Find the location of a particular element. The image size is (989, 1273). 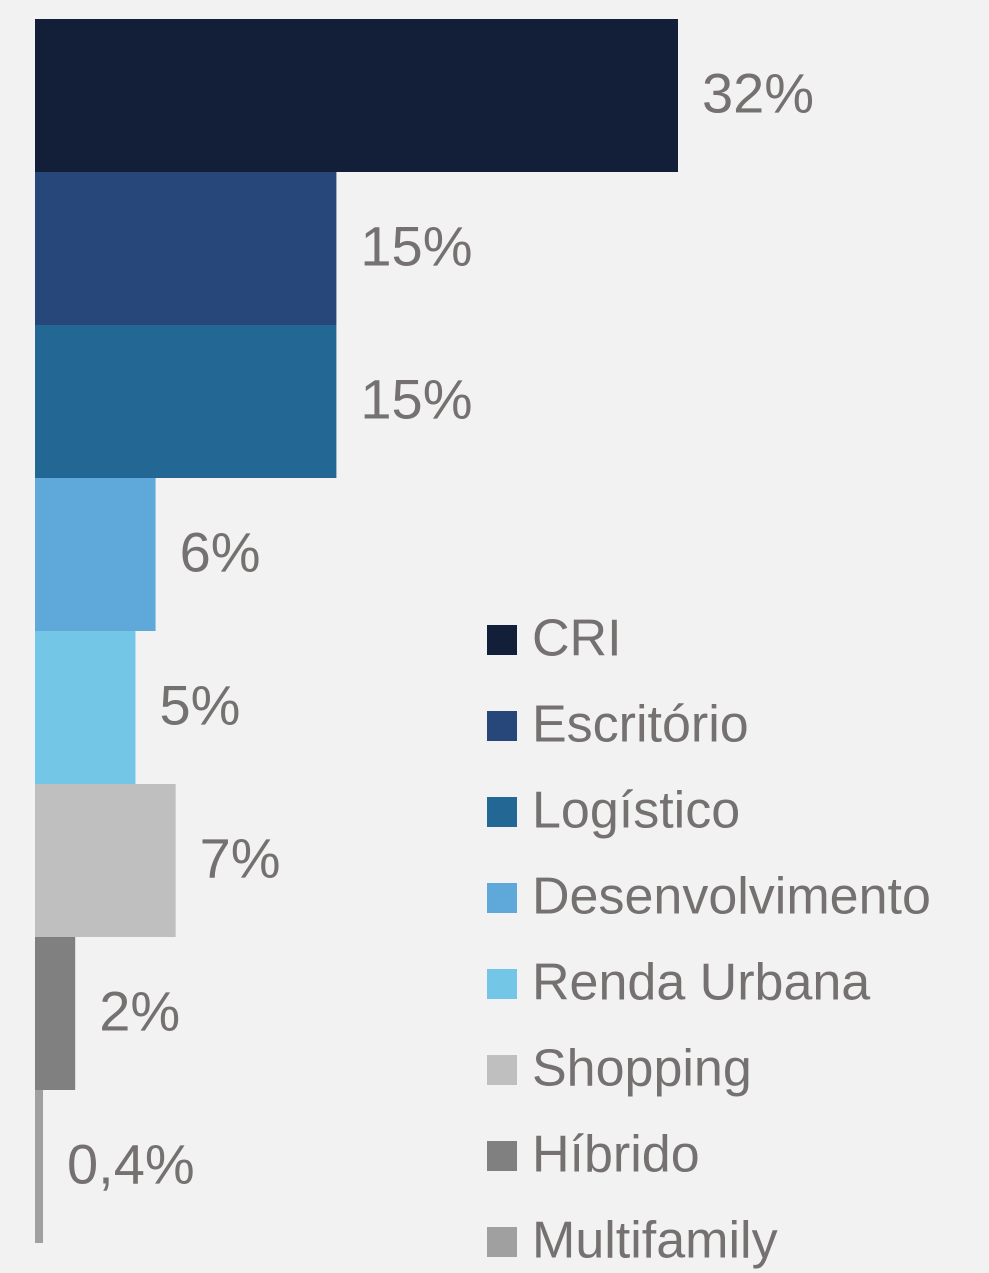

legend-label: Logístico is located at coordinates (636, 811).